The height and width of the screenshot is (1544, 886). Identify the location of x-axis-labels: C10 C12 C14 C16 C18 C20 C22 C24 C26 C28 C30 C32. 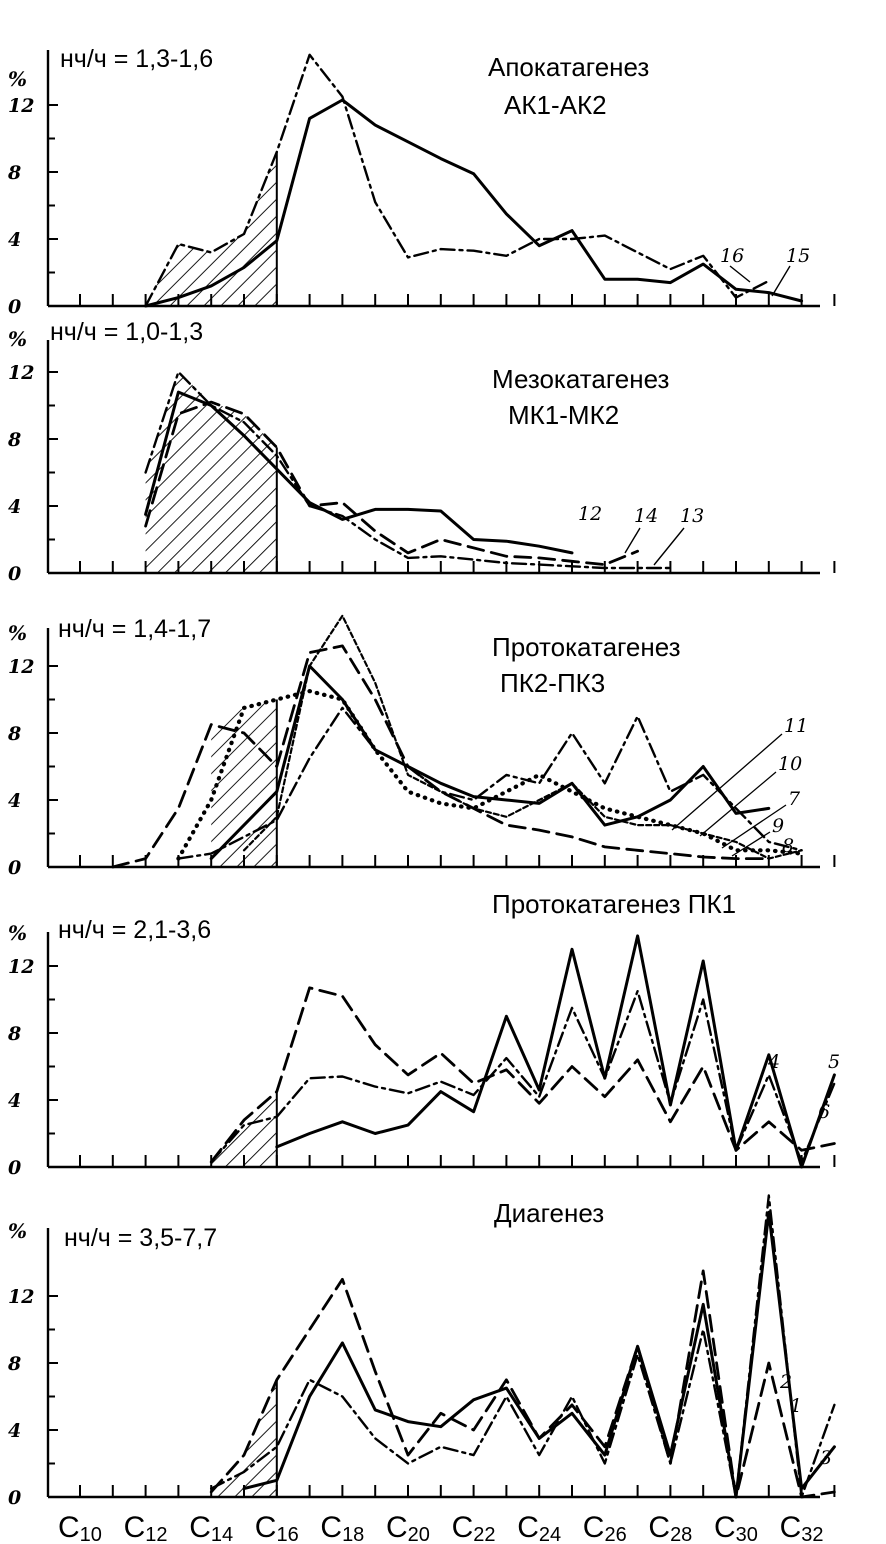
(441, 1527).